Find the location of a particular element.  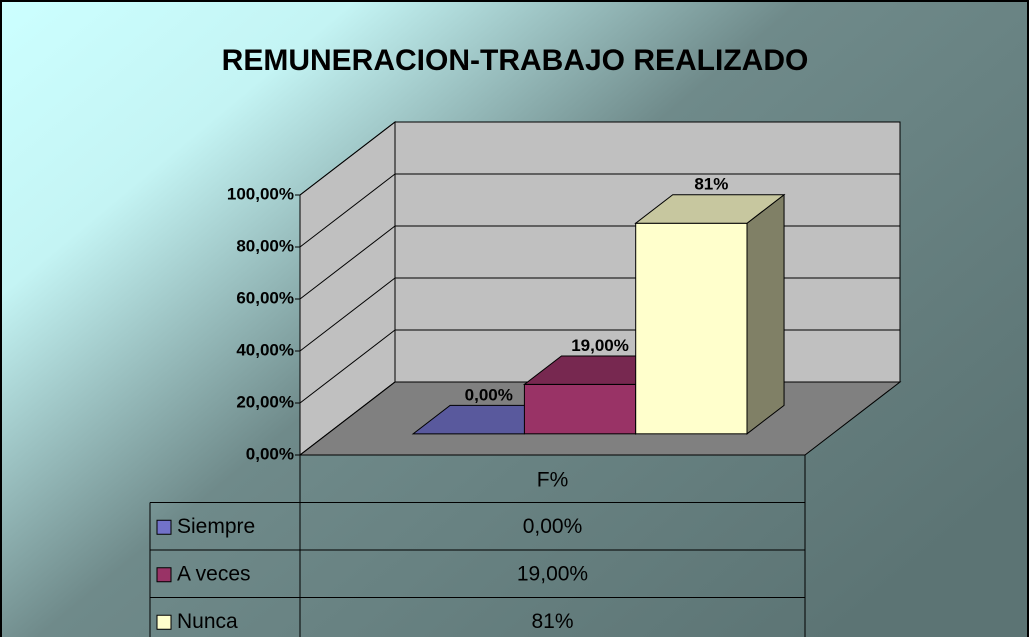

legend-label: A veces is located at coordinates (214, 573).